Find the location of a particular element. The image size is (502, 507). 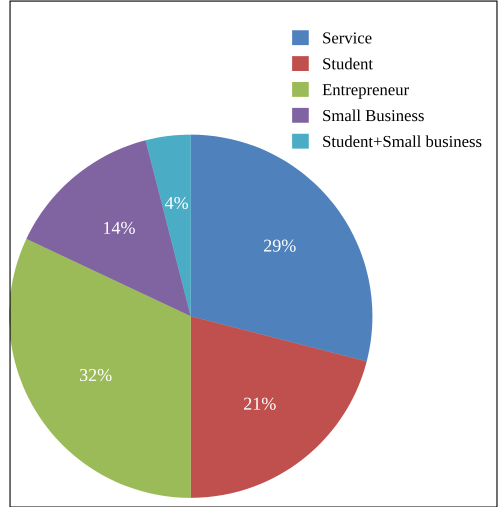

legend-label: Entrepreneur is located at coordinates (365, 91).